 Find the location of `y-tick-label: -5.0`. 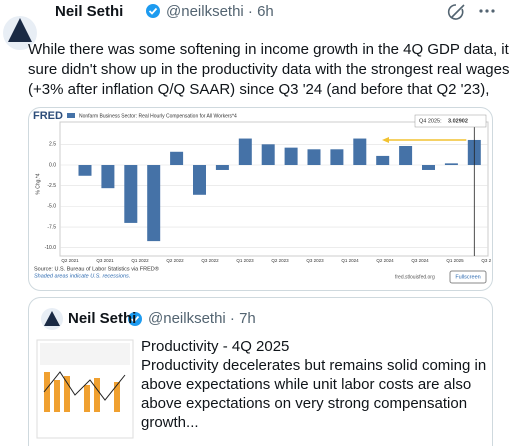

y-tick-label: -5.0 is located at coordinates (51, 207).